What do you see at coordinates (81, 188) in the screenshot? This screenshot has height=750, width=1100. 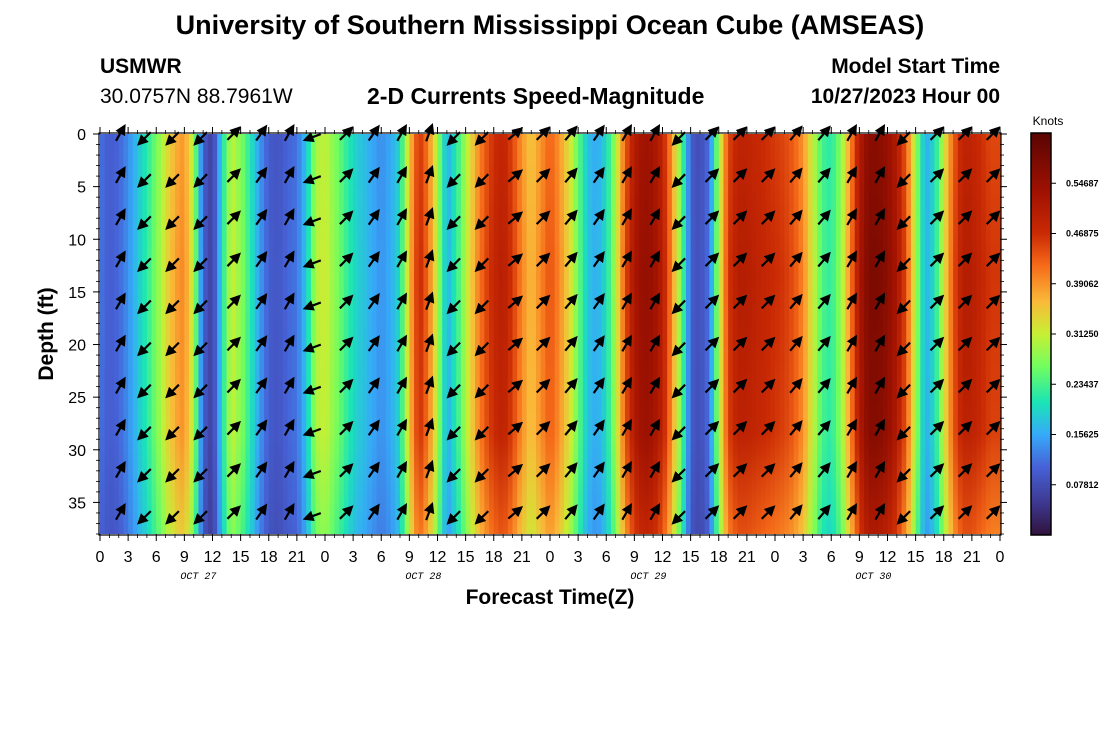 I see `y-tick-label: 5` at bounding box center [81, 188].